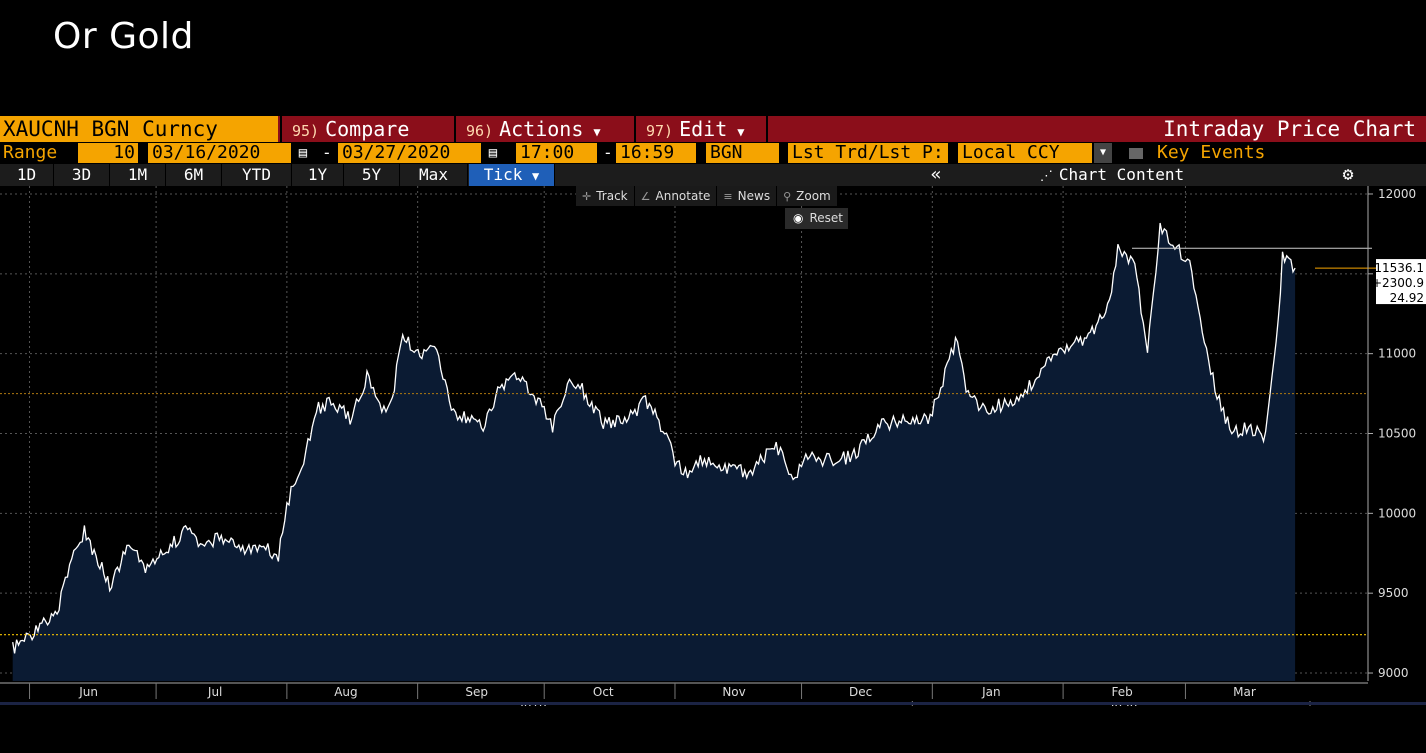 The image size is (1426, 753). I want to click on start-time-field: 17:00, so click(556, 153).